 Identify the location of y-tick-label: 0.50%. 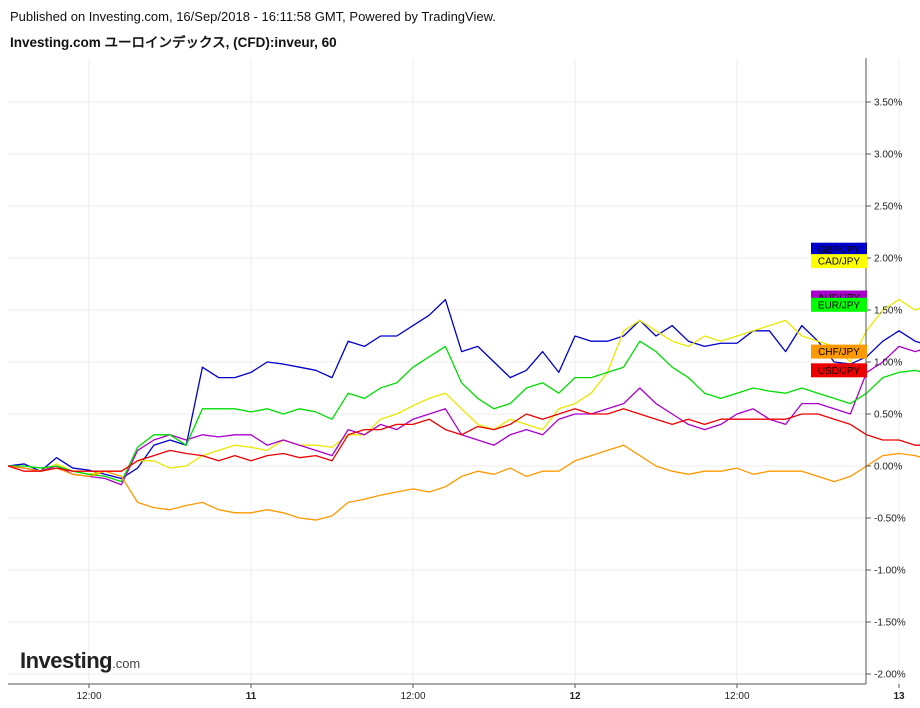
(888, 415).